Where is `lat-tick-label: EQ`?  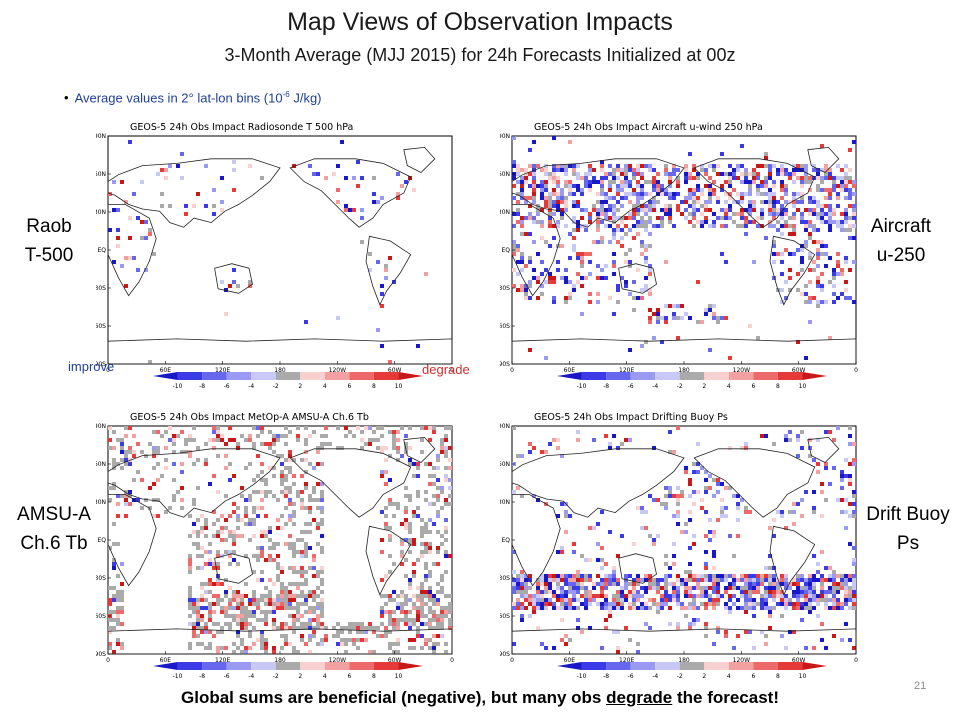 lat-tick-label: EQ is located at coordinates (101, 540).